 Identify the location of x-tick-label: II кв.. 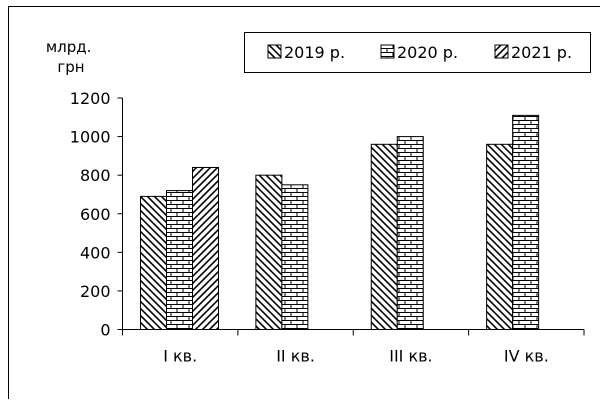
(295, 356).